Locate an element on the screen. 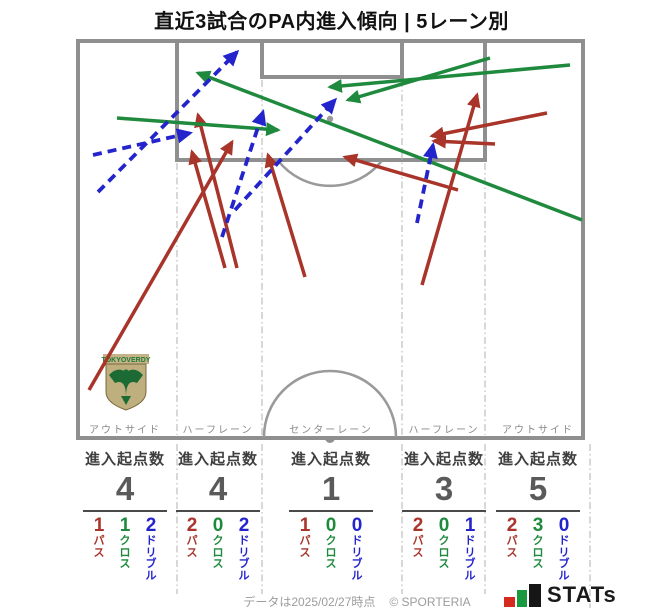 This screenshot has height=611, width=663. lane-label-1: ハーフレーン is located at coordinates (218, 428).